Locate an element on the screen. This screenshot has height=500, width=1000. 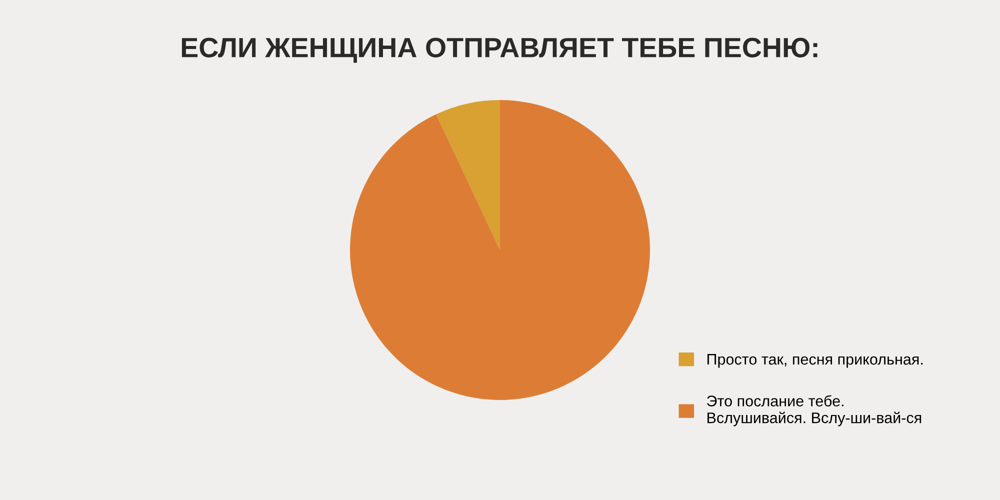
legend-label: Просто так, песня прикольная. is located at coordinates (815, 361).